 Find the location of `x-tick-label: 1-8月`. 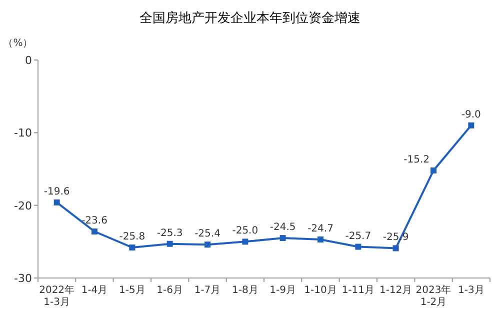

x-tick-label: 1-8月 is located at coordinates (245, 290).